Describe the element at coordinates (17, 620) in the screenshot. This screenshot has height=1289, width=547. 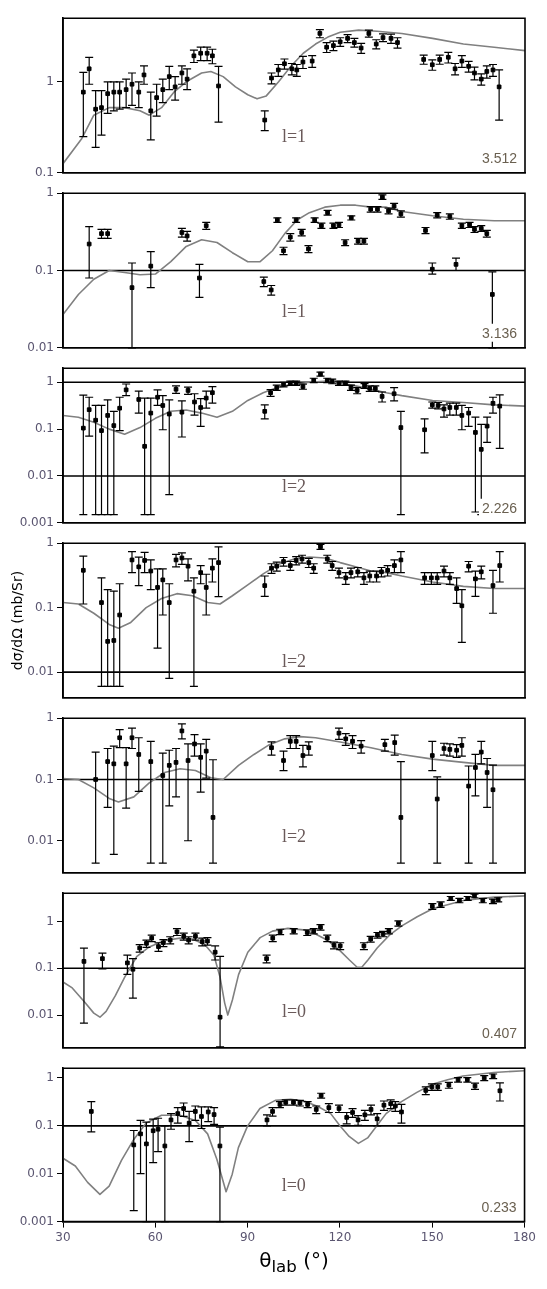
I see `y-axis-title: dσ/dΩ (mb/Sr)` at that location.